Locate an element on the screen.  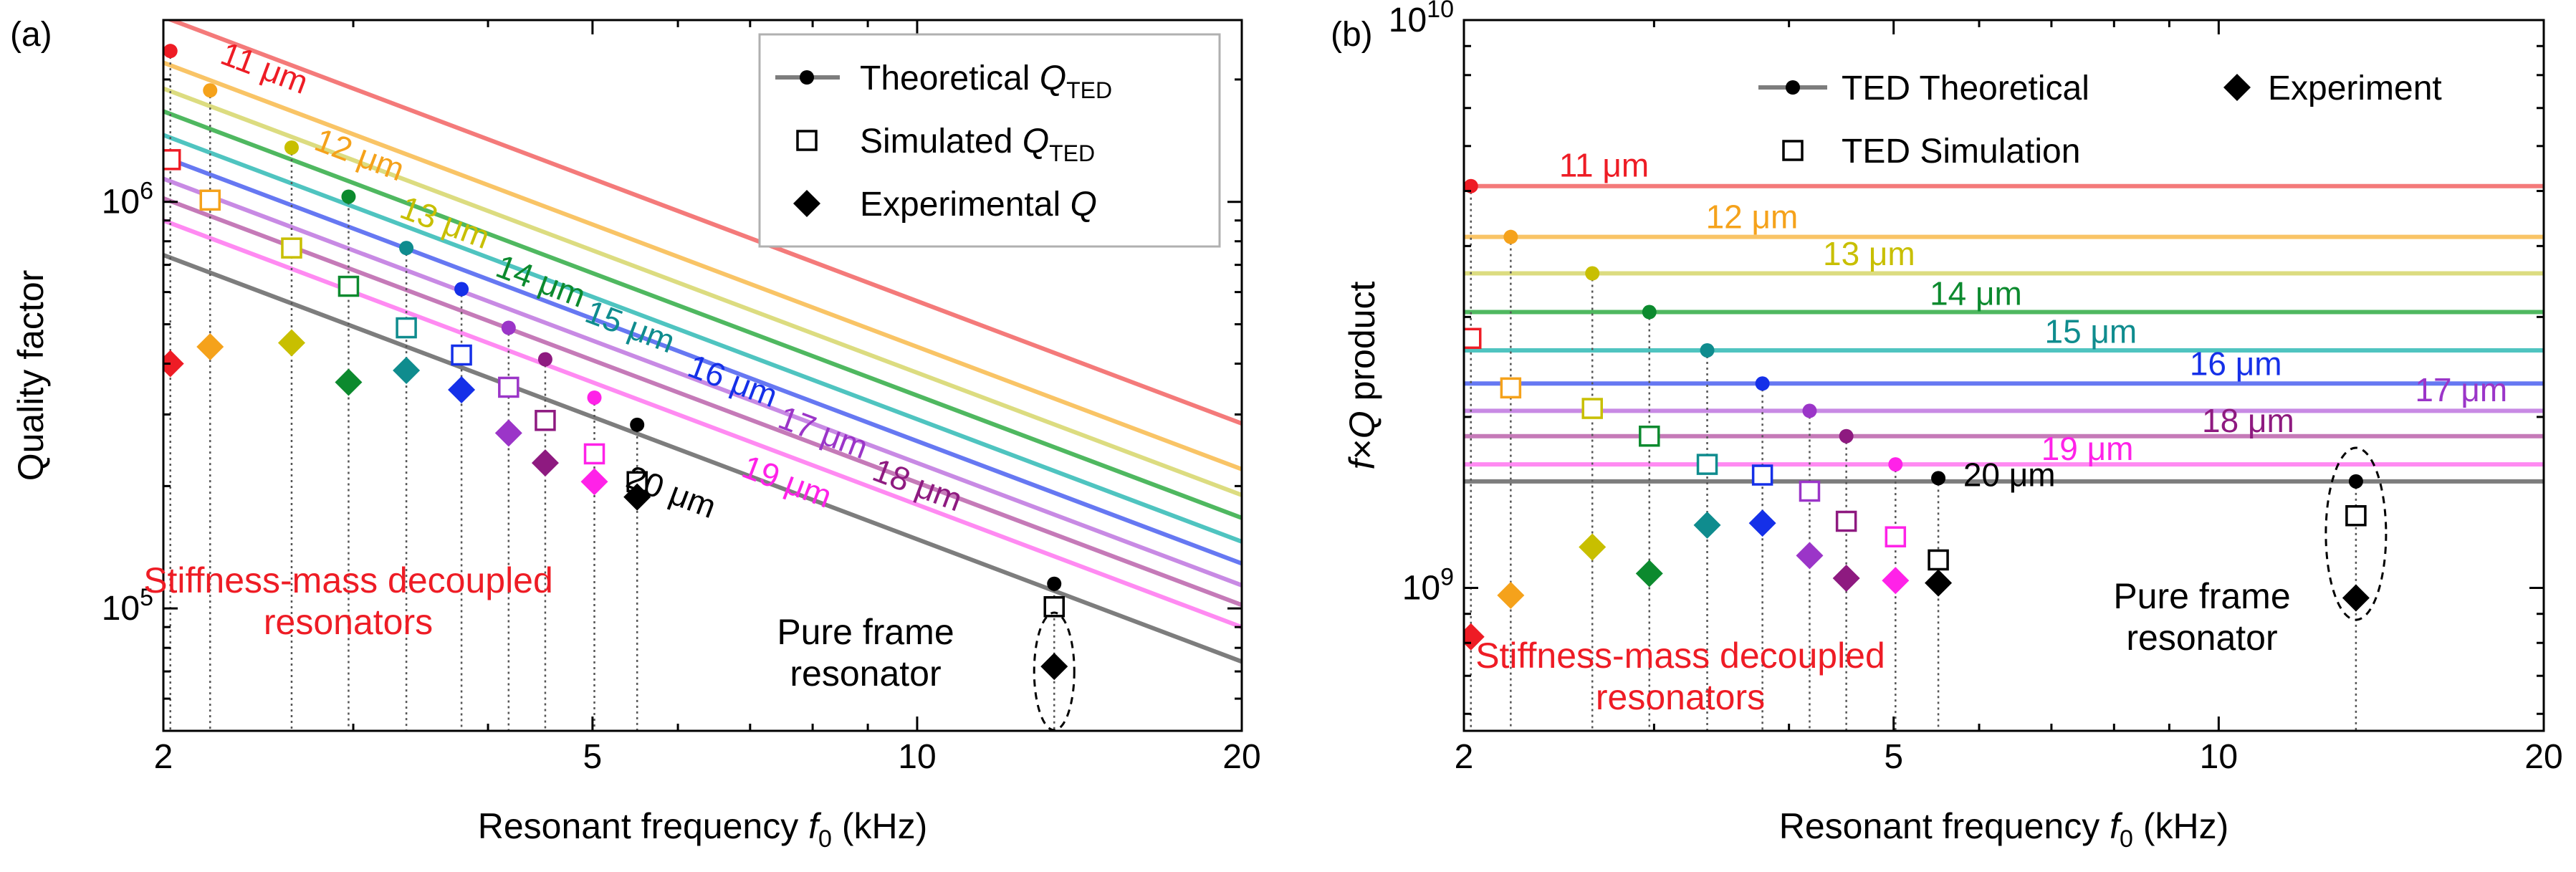
pure-frame-ellipse is located at coordinates (2356, 533).